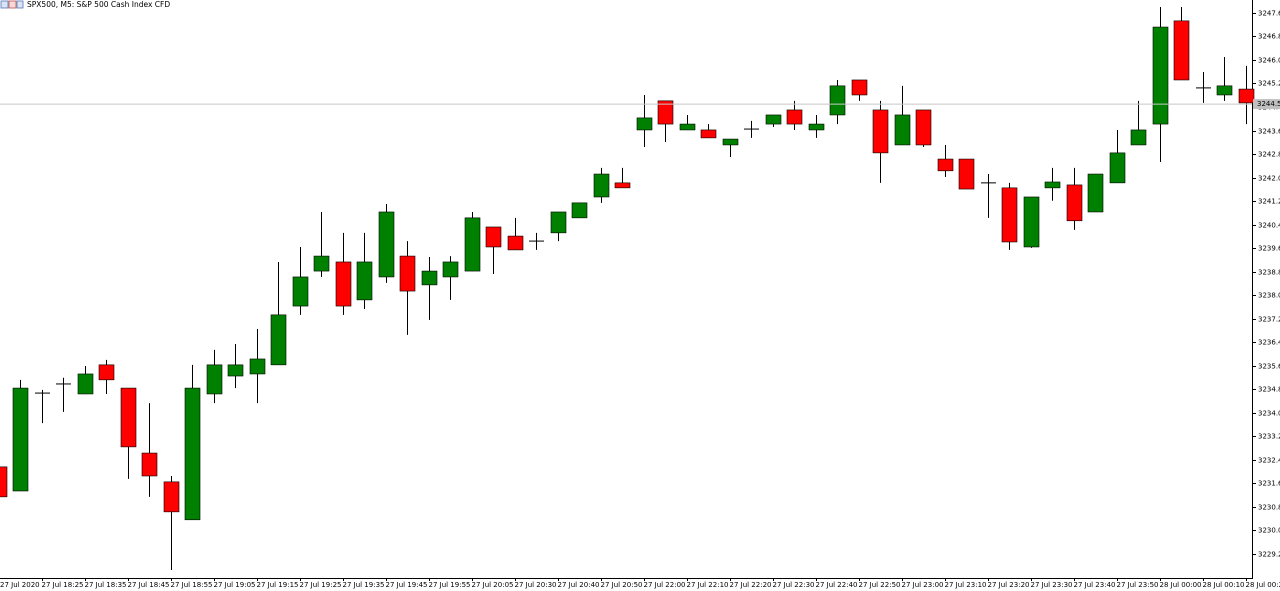 Image resolution: width=1280 pixels, height=591 pixels. Describe the element at coordinates (192, 585) in the screenshot. I see `x-tick-label: 27 Jul 18:55` at that location.